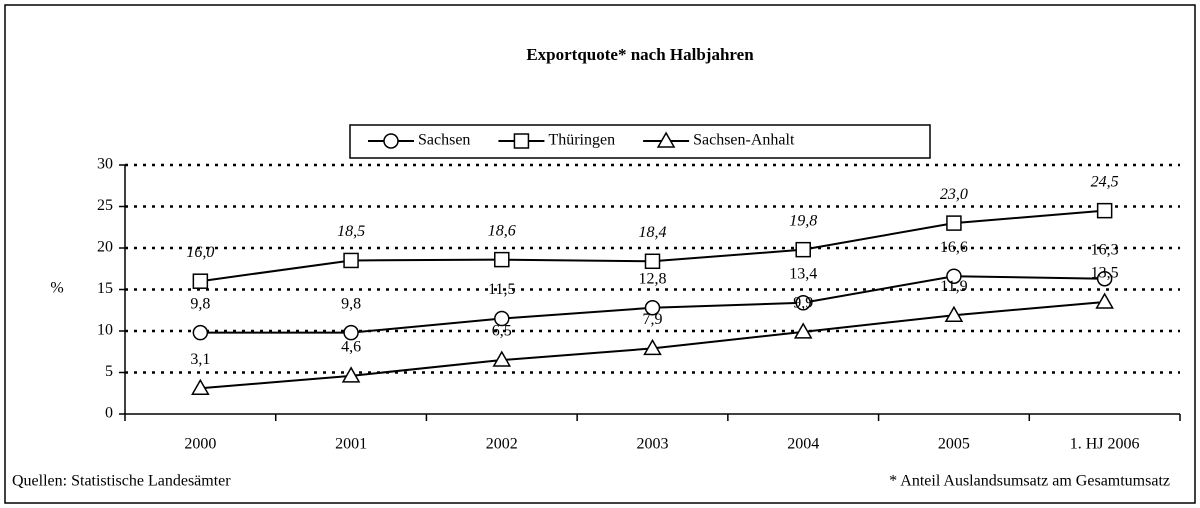  Describe the element at coordinates (954, 194) in the screenshot. I see `data-label: 23,0` at that location.